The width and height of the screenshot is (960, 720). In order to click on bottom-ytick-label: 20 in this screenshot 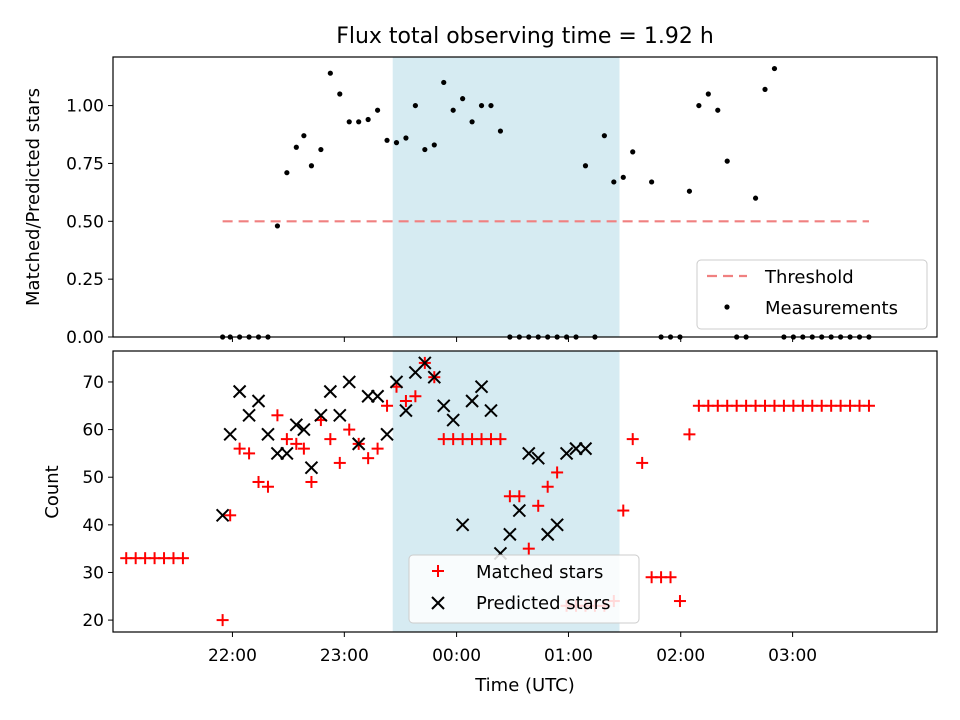, I will do `click(93, 621)`.